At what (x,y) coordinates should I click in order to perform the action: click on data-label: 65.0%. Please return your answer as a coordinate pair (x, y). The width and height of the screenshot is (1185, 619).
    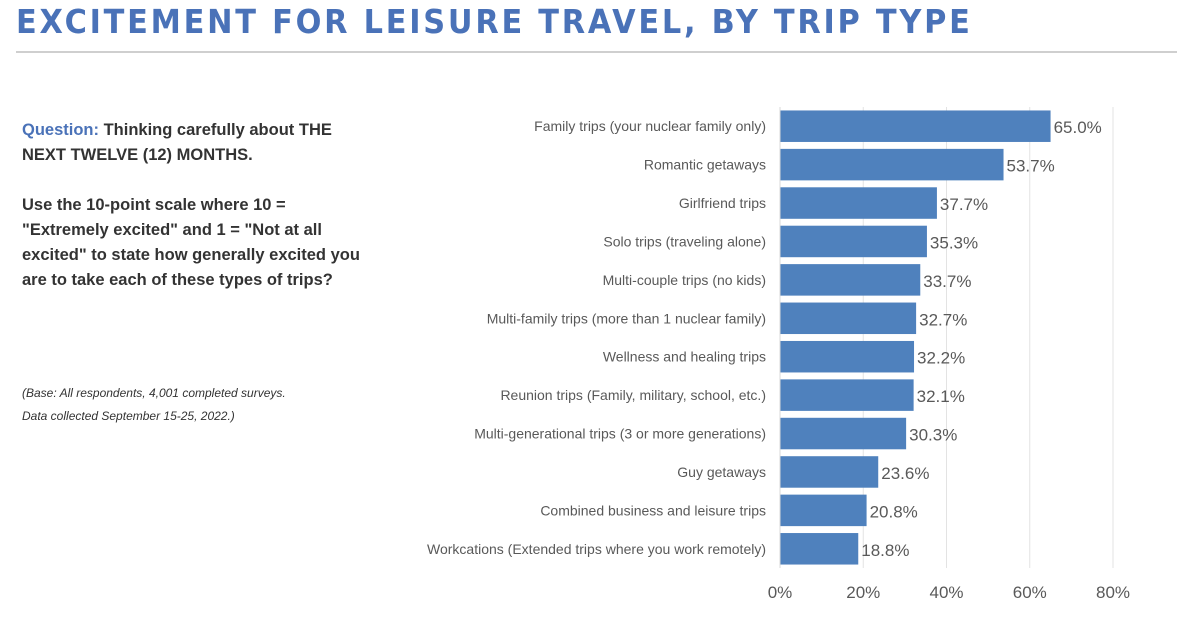
    Looking at the image, I should click on (1078, 127).